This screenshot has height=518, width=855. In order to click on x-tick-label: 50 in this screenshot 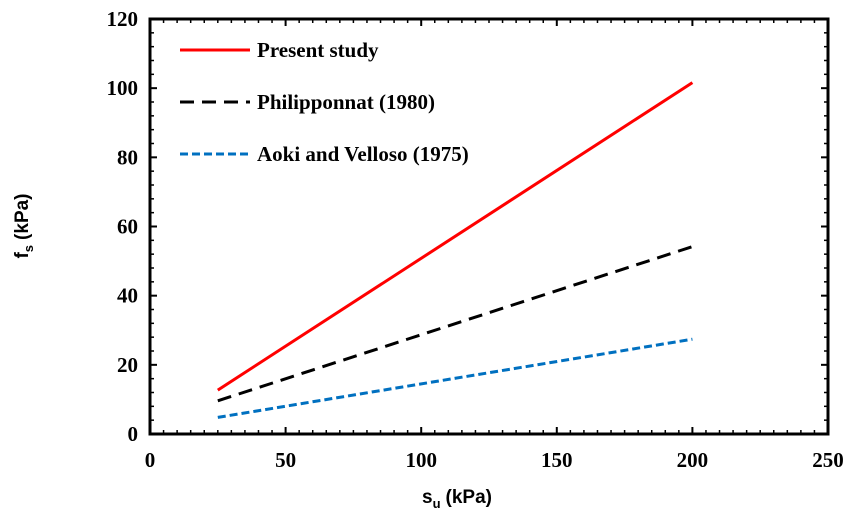, I will do `click(285, 460)`.